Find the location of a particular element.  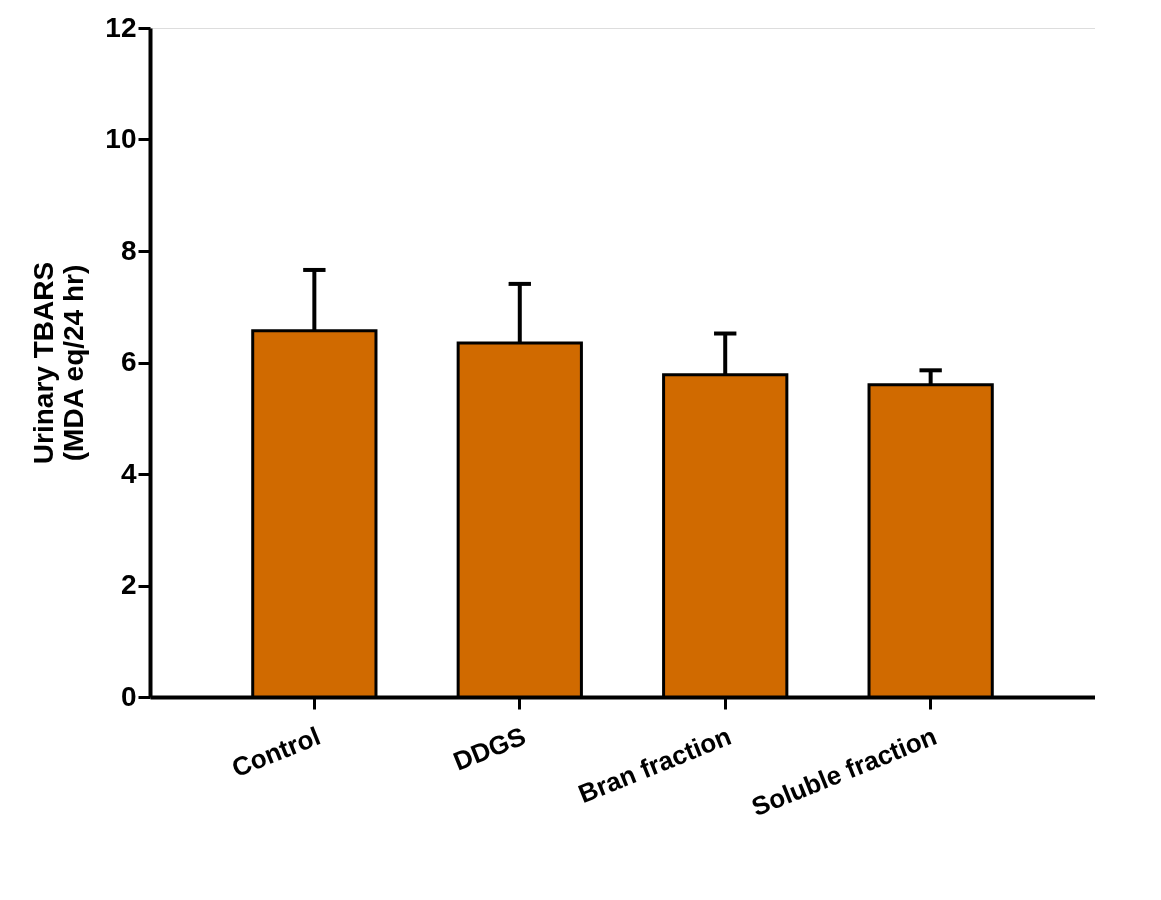

y-tick-label: 2 is located at coordinates (128, 584).